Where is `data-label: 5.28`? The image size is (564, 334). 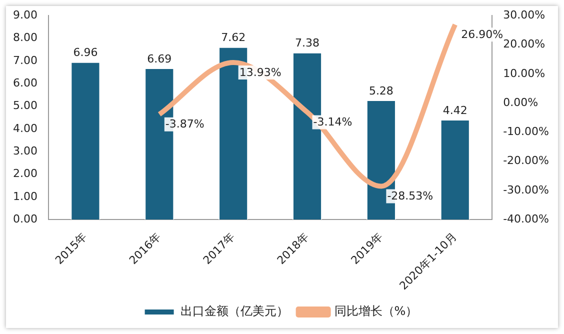
data-label: 5.28 is located at coordinates (381, 91).